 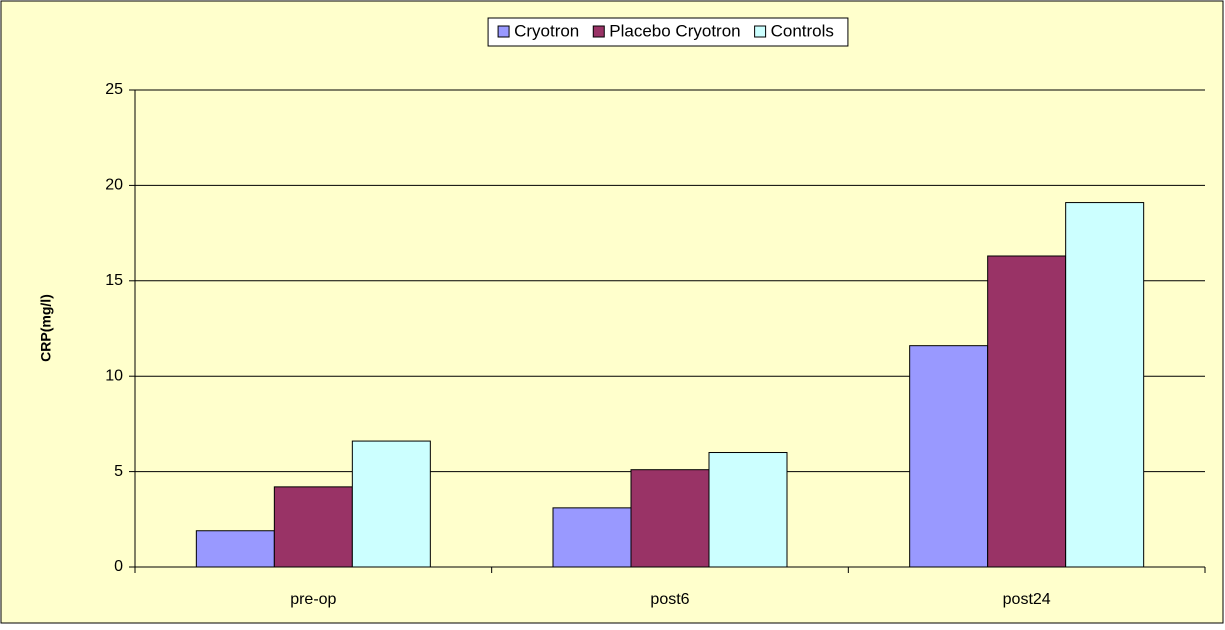 What do you see at coordinates (669, 599) in the screenshot?
I see `x-tick-label: post6` at bounding box center [669, 599].